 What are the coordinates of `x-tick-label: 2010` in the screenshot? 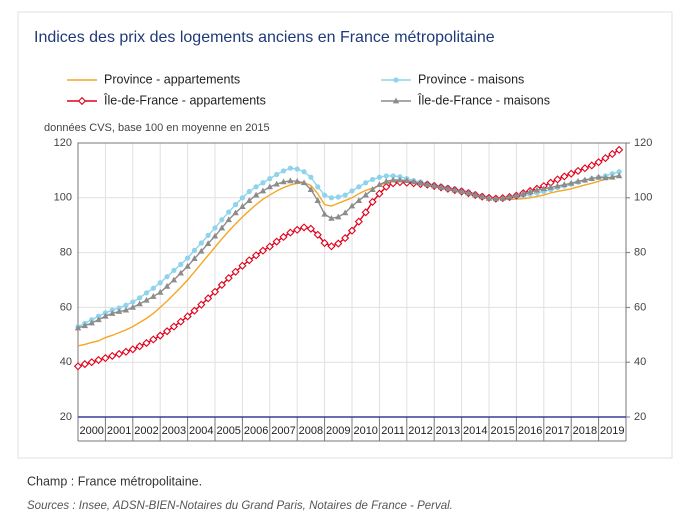 It's located at (365, 431).